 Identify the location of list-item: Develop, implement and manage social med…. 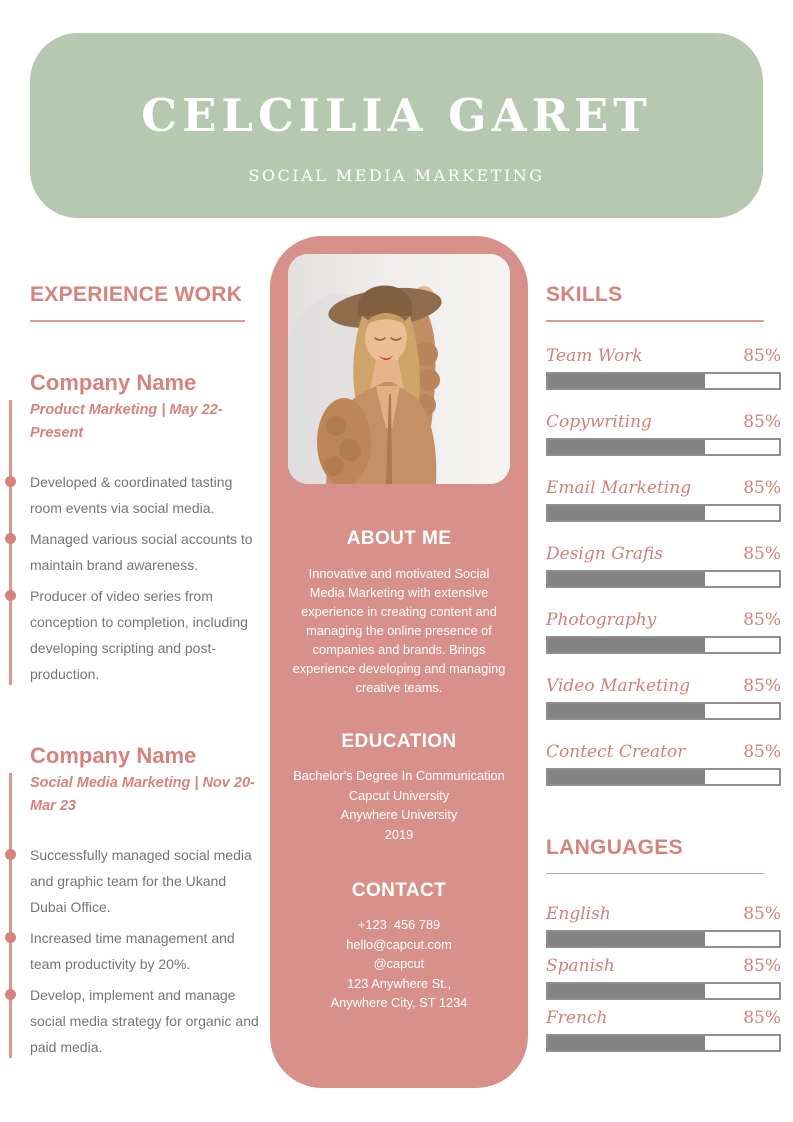
(134, 1021).